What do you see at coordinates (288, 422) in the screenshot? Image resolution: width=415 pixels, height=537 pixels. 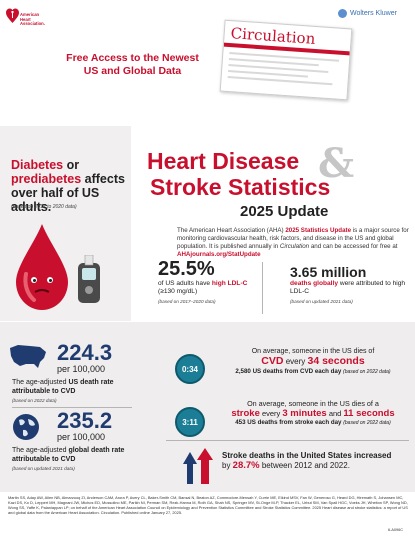 I see `stroke-daily: 453 US deaths from stroke each day` at bounding box center [288, 422].